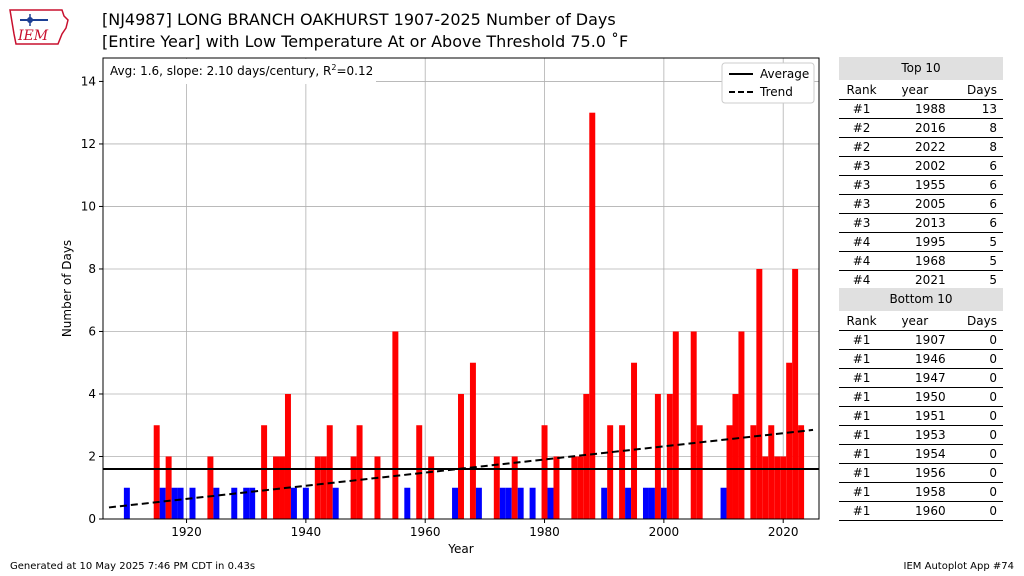 The image size is (1024, 576). What do you see at coordinates (921, 90) in the screenshot?
I see `top10-header-row: Rank year Days` at bounding box center [921, 90].